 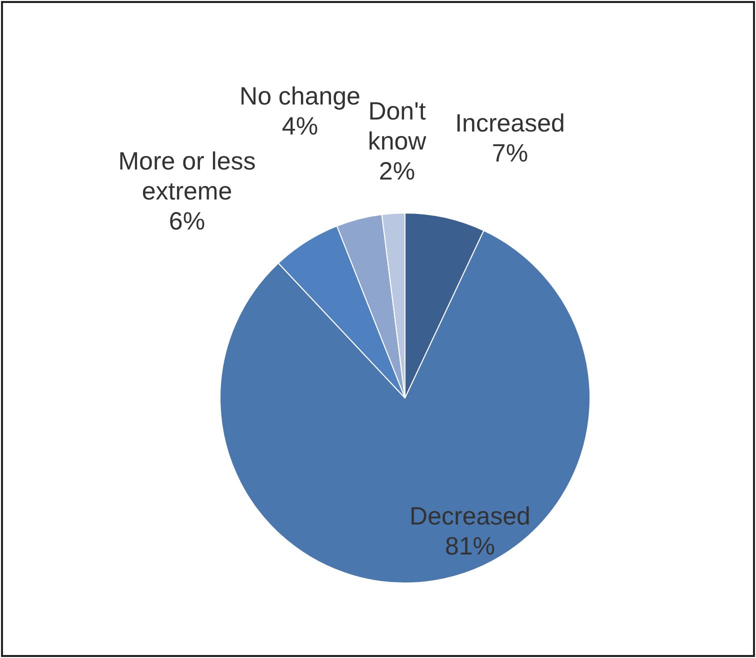 What do you see at coordinates (398, 127) in the screenshot?
I see `slice-label: Don't know` at bounding box center [398, 127].